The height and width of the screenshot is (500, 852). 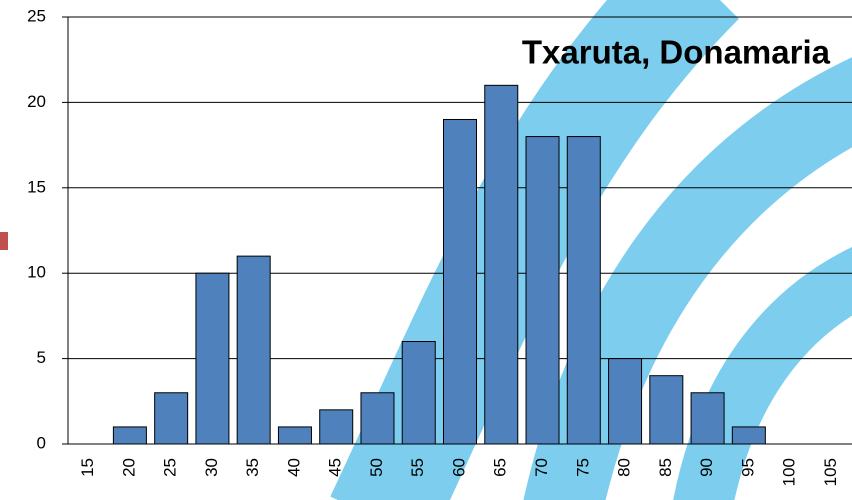 What do you see at coordinates (4, 241) in the screenshot?
I see `side-marker` at bounding box center [4, 241].